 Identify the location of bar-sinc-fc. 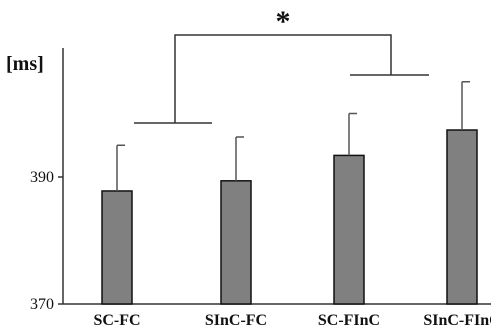
(236, 242).